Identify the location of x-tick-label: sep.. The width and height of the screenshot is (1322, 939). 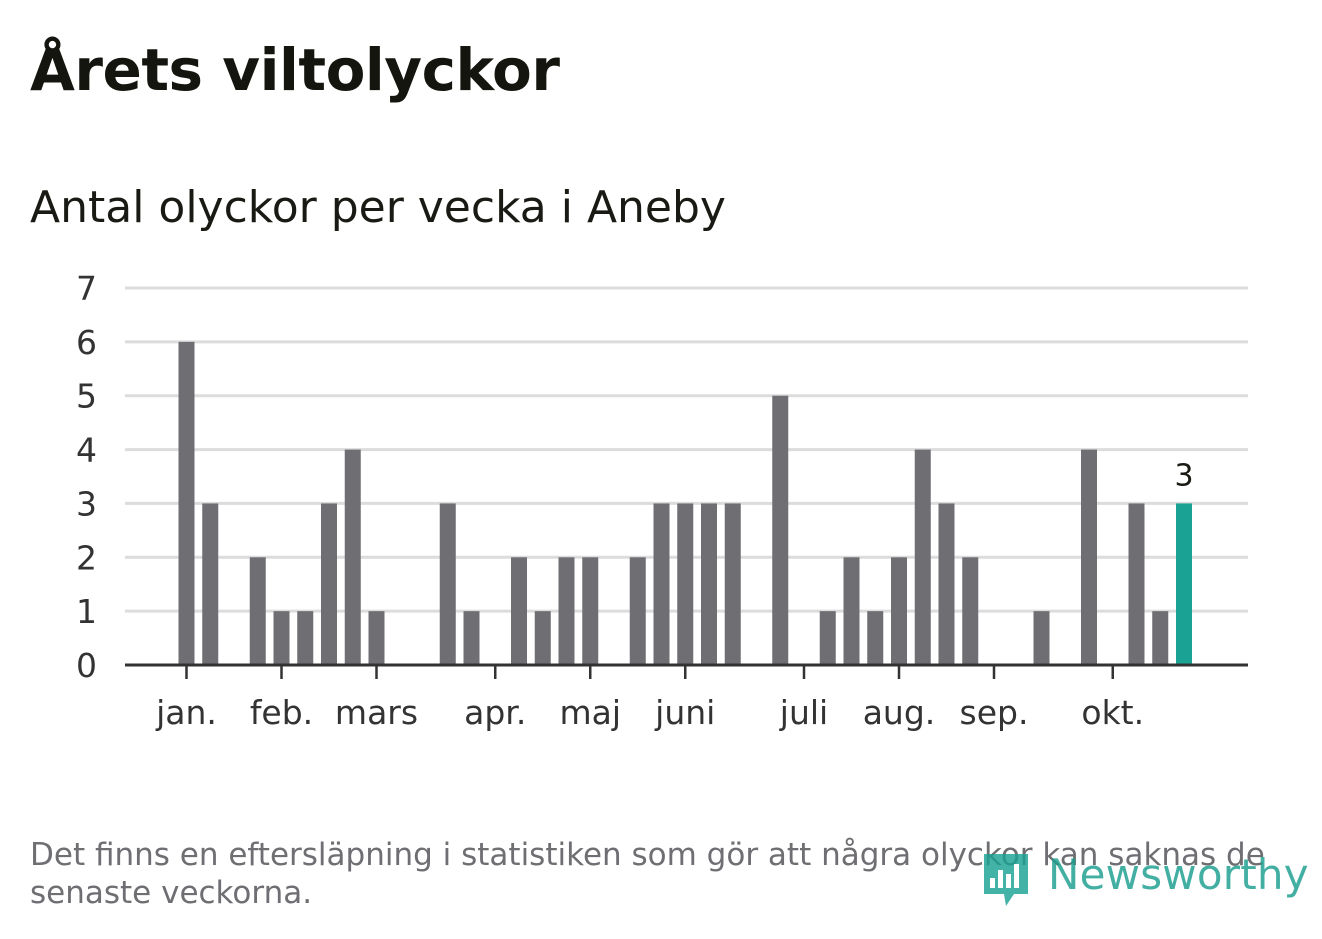
(994, 712).